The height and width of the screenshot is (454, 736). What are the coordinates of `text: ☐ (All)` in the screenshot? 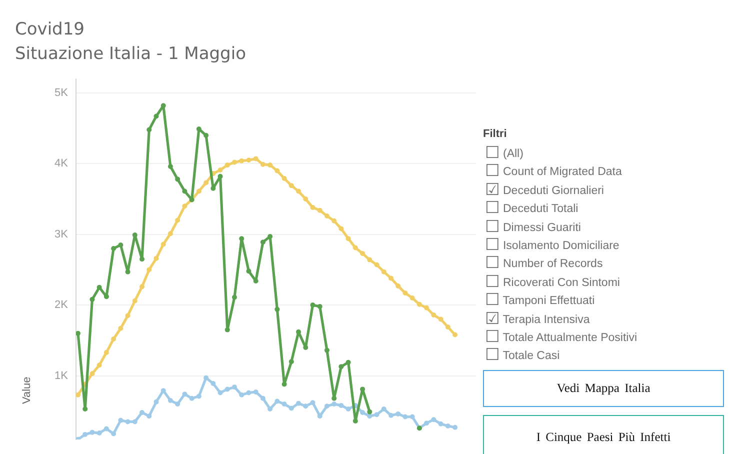 It's located at (504, 152).